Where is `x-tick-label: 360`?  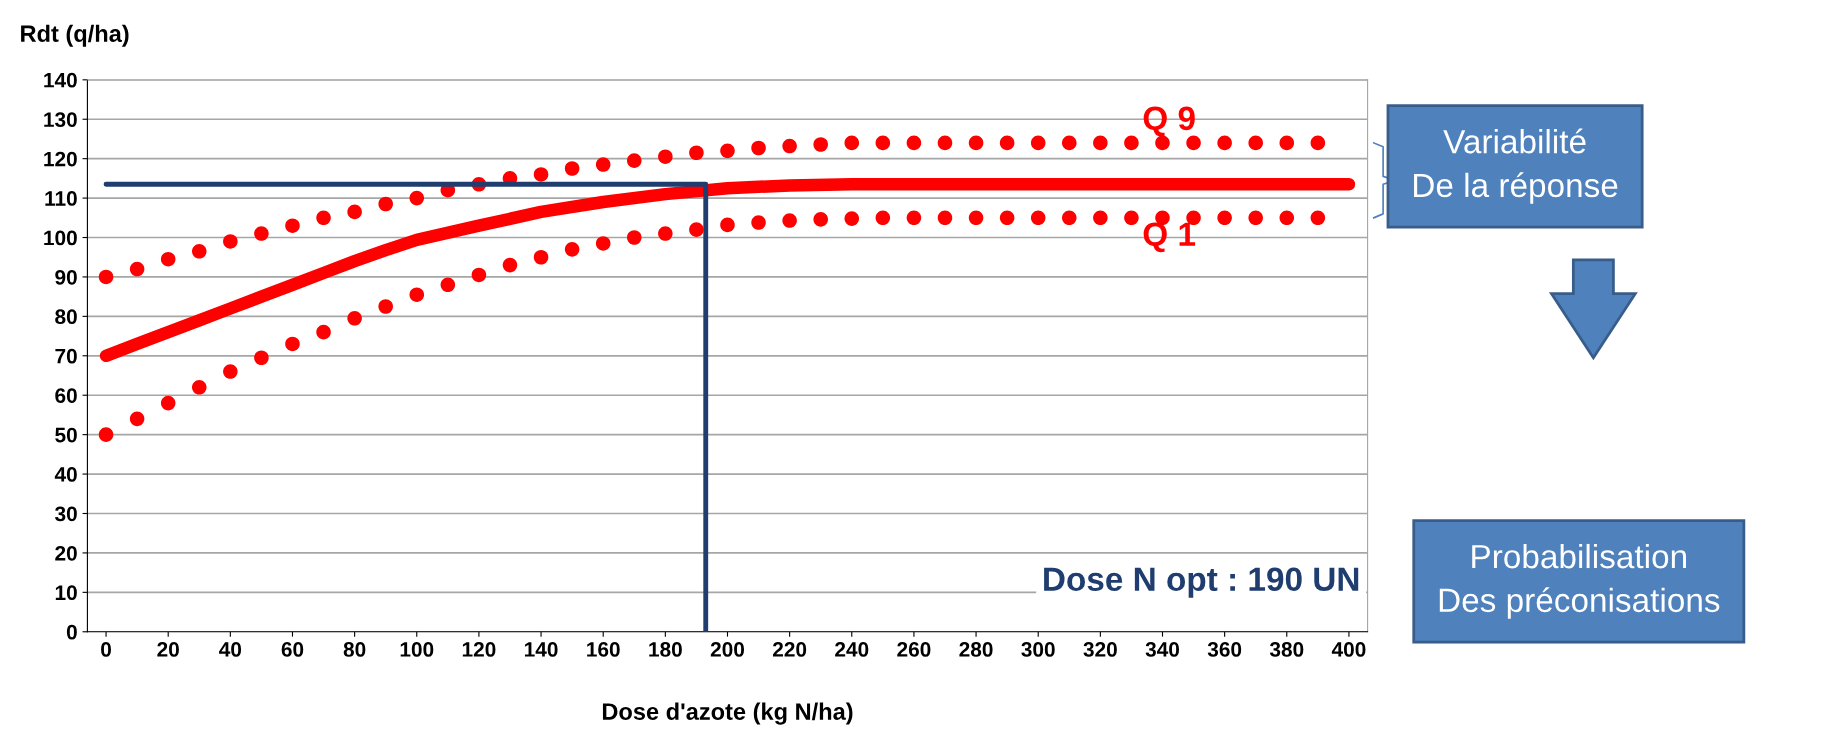 x-tick-label: 360 is located at coordinates (1224, 649).